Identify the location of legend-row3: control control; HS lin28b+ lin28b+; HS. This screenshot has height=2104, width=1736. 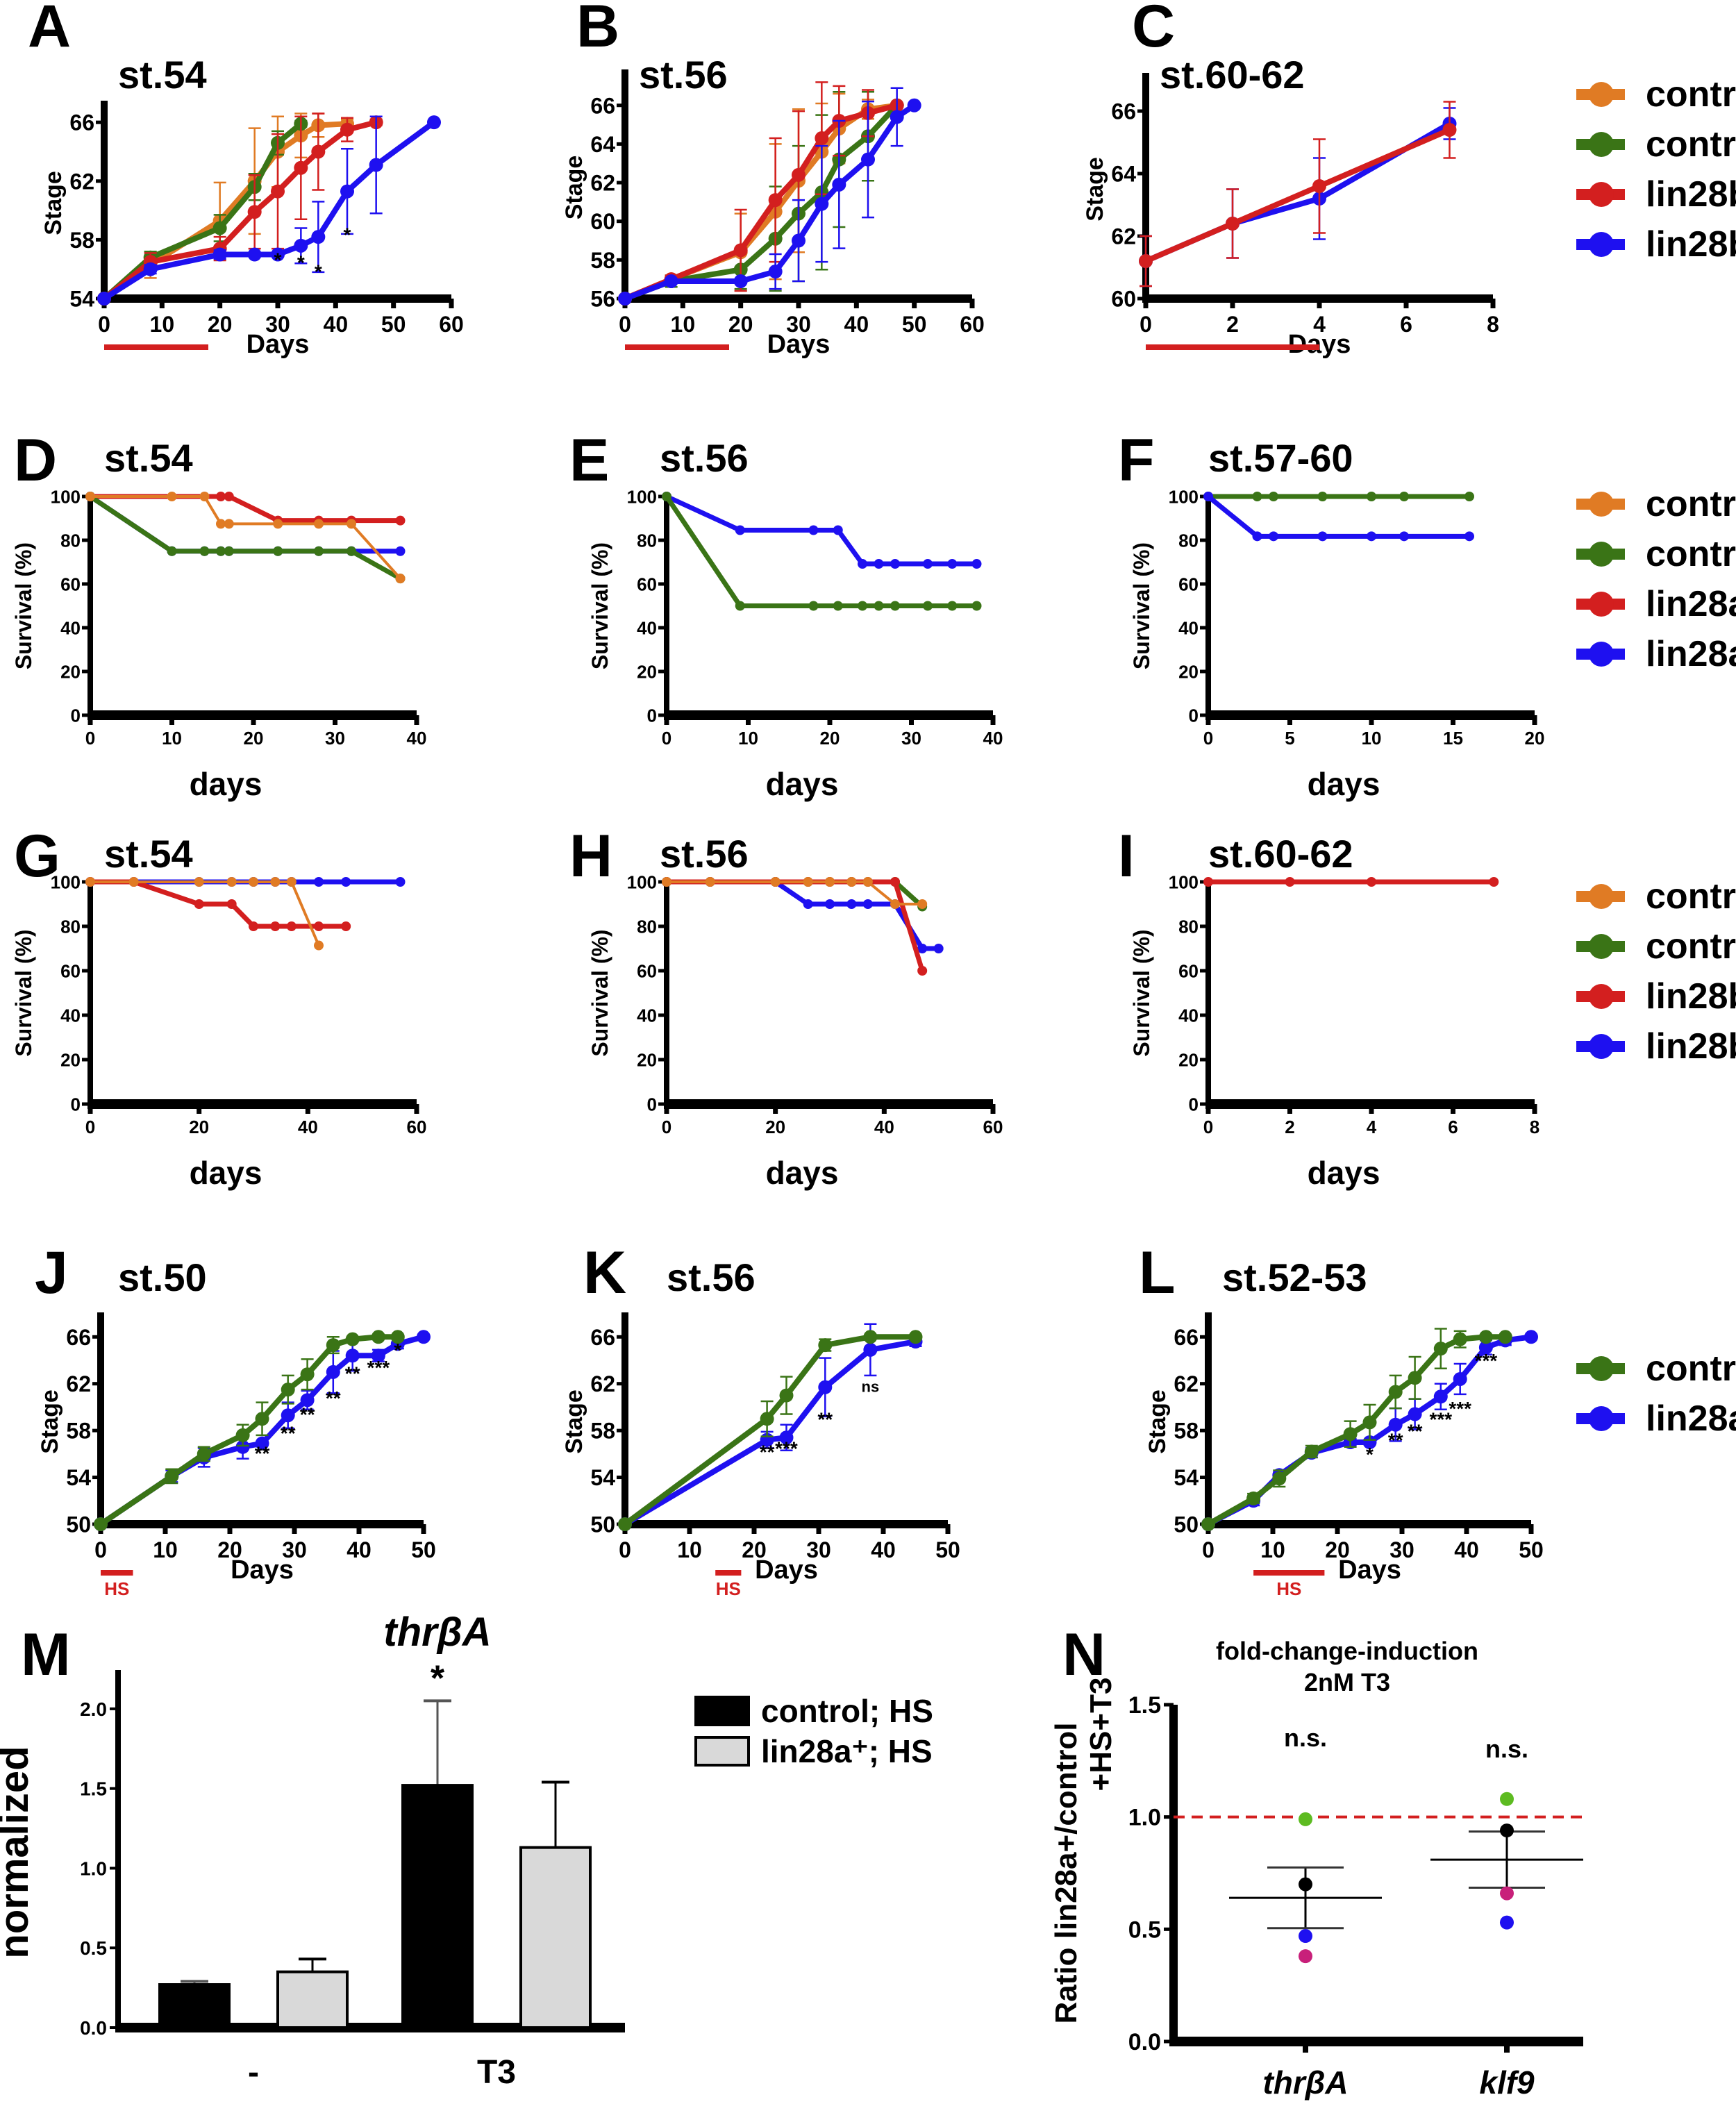
(1656, 971).